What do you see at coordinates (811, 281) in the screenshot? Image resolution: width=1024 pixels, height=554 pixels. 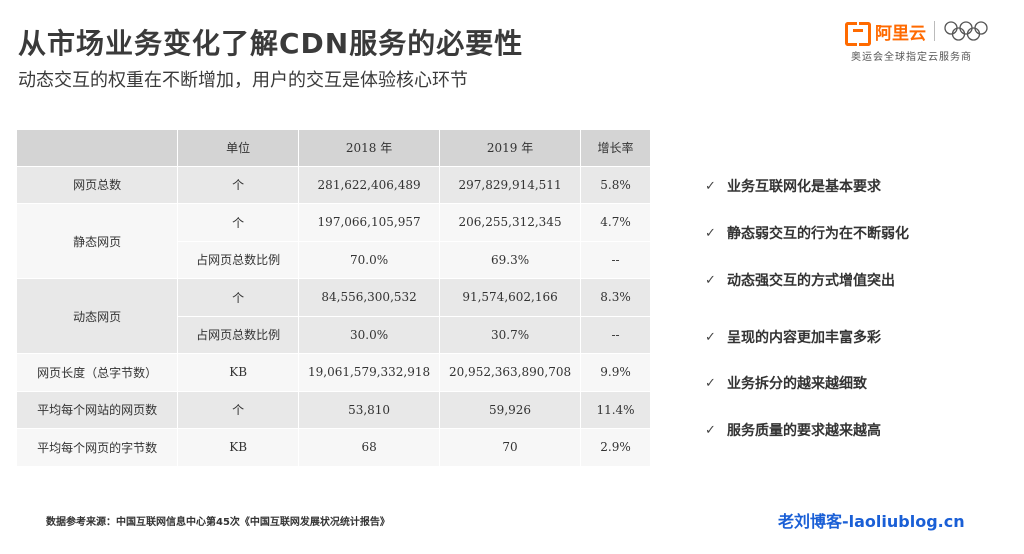 I see `key-point-text: 动态强交互的方式增值突出` at bounding box center [811, 281].